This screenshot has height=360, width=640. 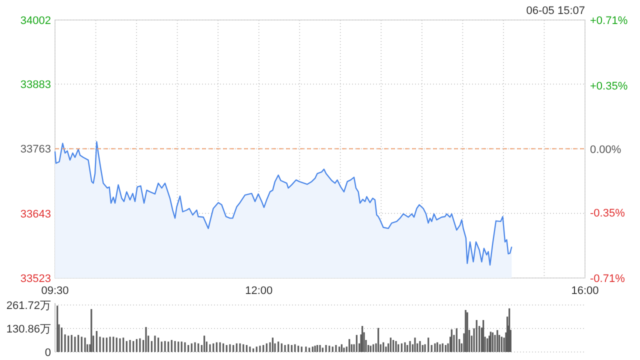 I want to click on y-tick-label: 0, so click(x=47, y=353).